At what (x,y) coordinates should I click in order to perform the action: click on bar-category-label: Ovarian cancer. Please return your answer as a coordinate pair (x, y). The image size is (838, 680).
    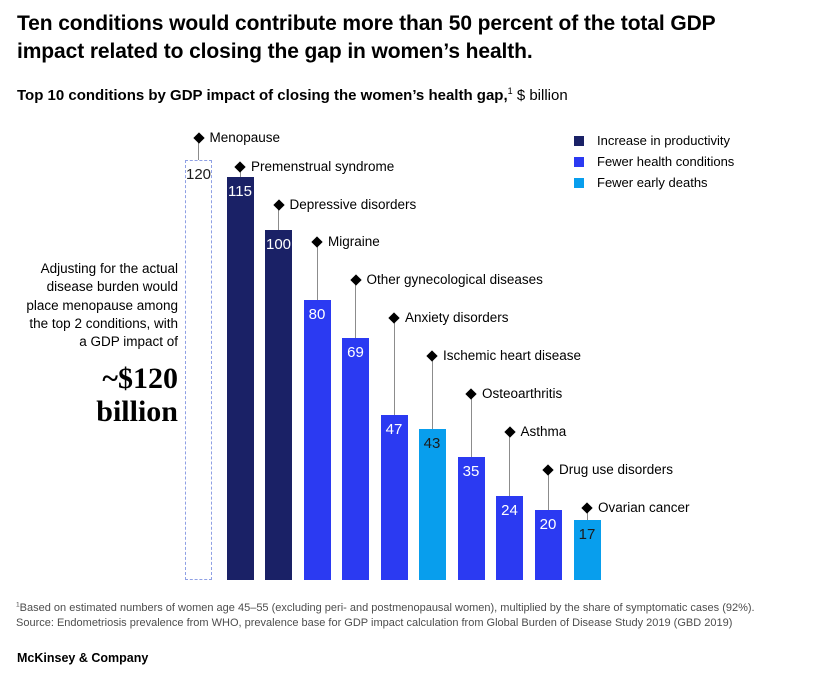
    Looking at the image, I should click on (644, 507).